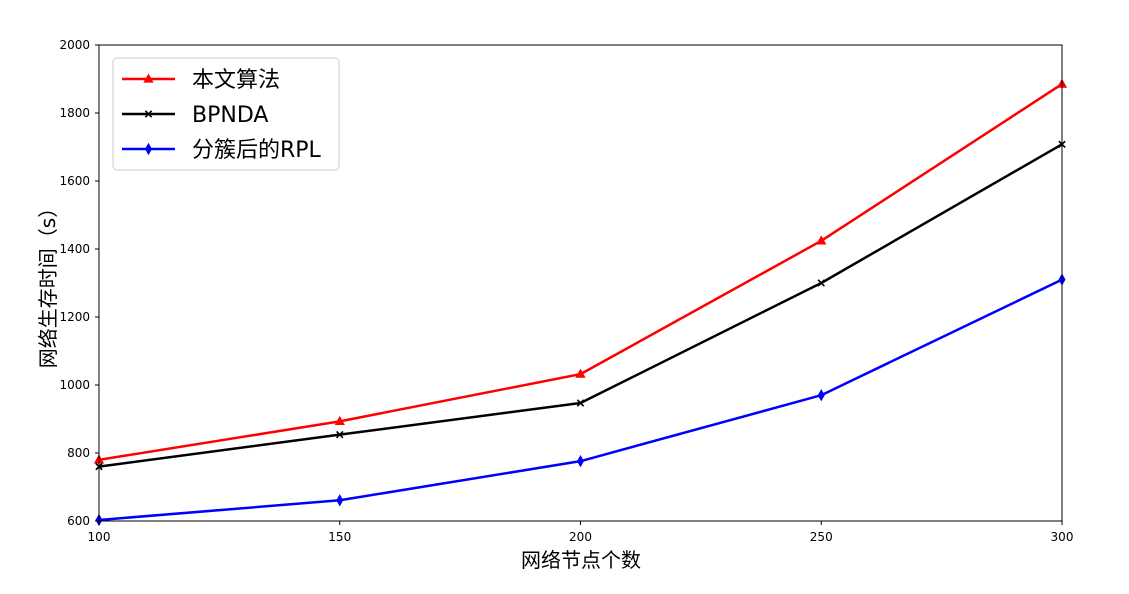 Image resolution: width=1129 pixels, height=594 pixels. I want to click on legend-box, so click(226, 114).